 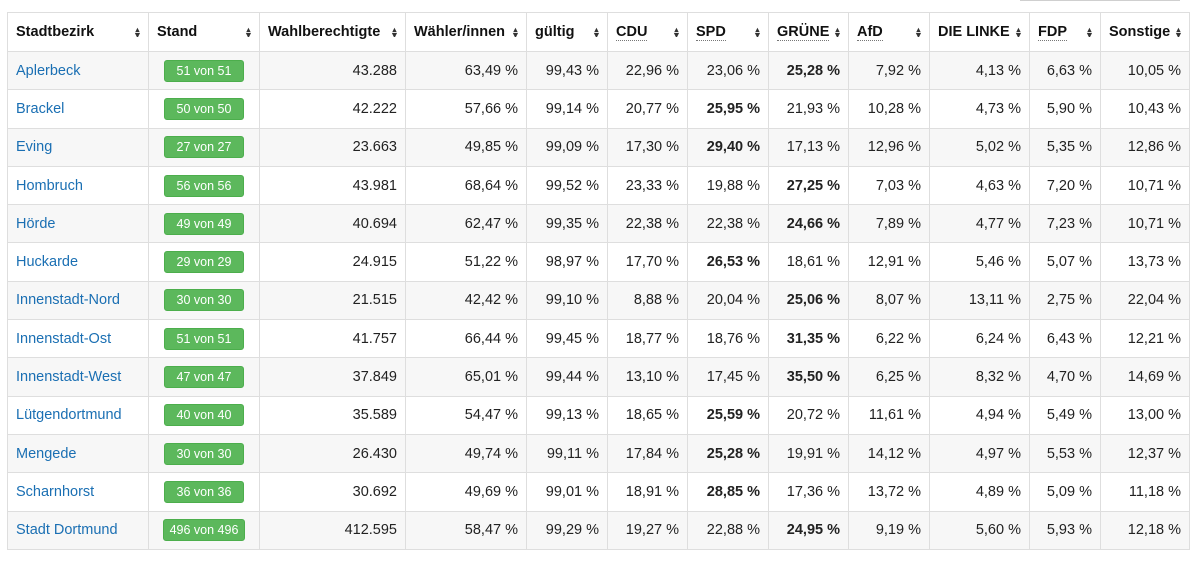 I want to click on column-header-spd: SPD ▲▼, so click(x=728, y=32).